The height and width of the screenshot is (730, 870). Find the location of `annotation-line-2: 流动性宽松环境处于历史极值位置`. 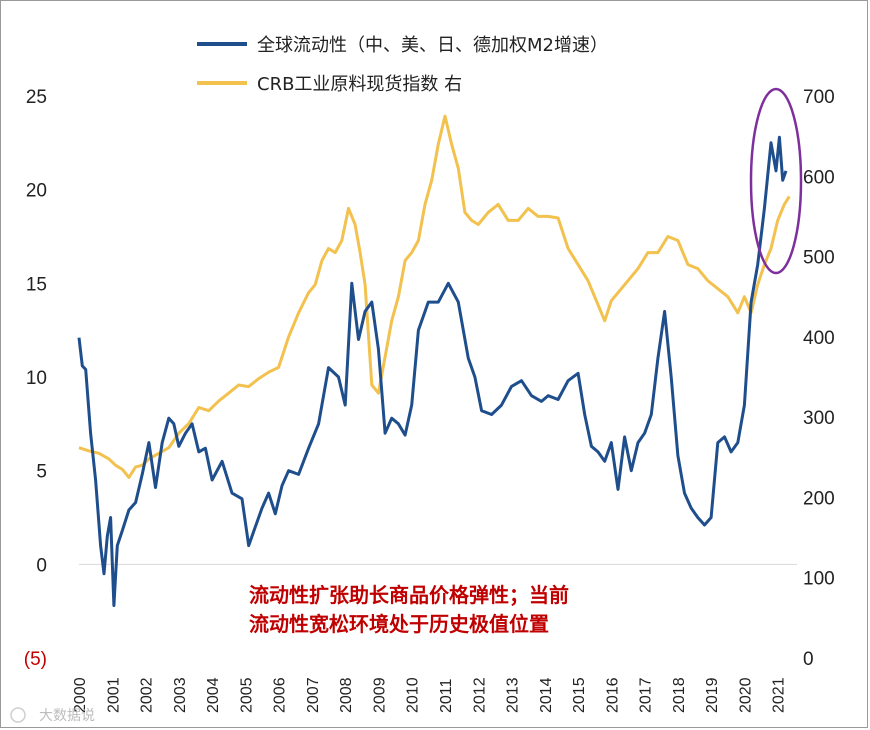

annotation-line-2: 流动性宽松环境处于历史极值位置 is located at coordinates (399, 624).